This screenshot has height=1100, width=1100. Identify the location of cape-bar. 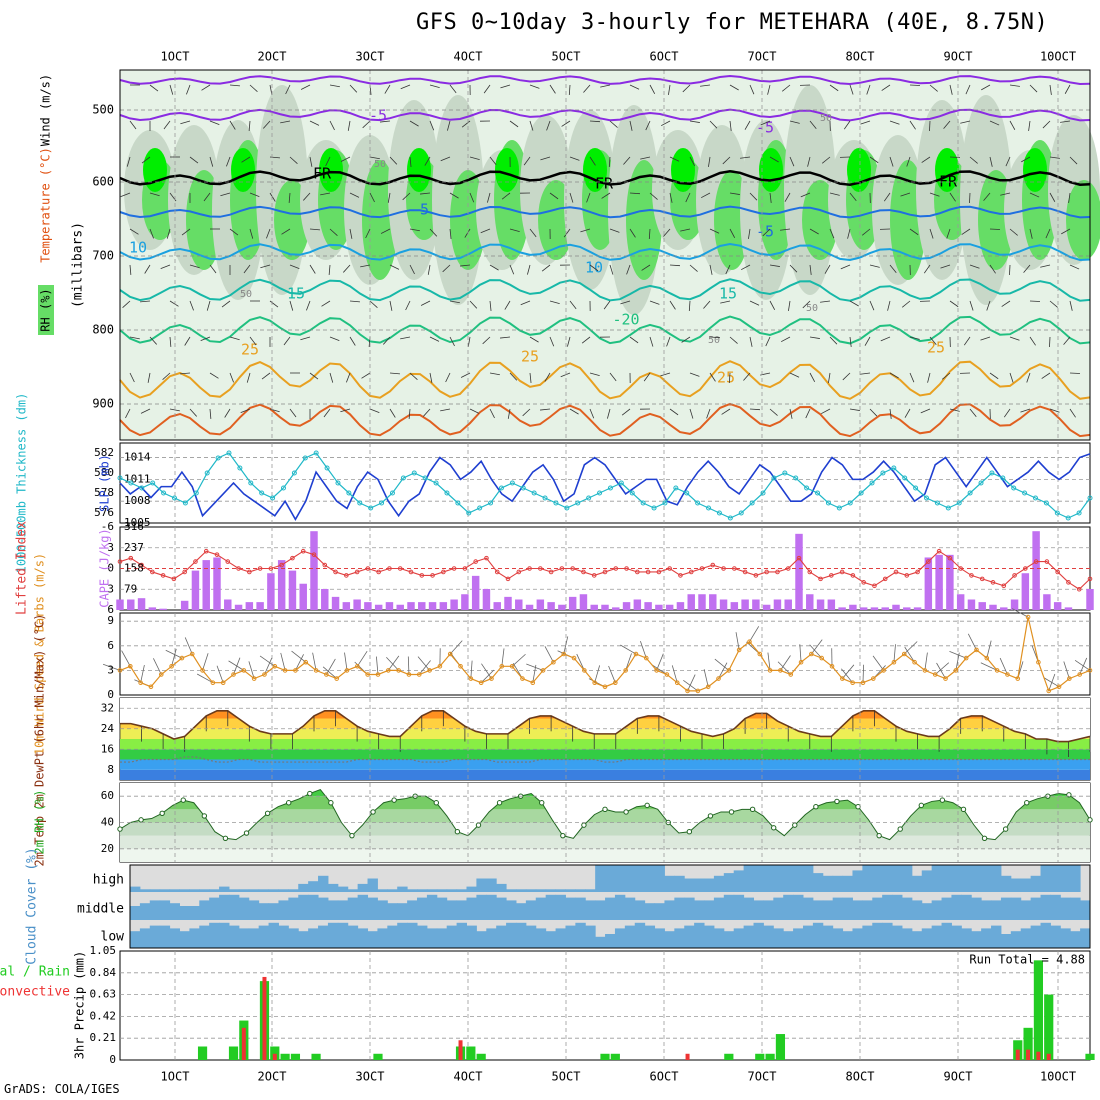
(411, 606).